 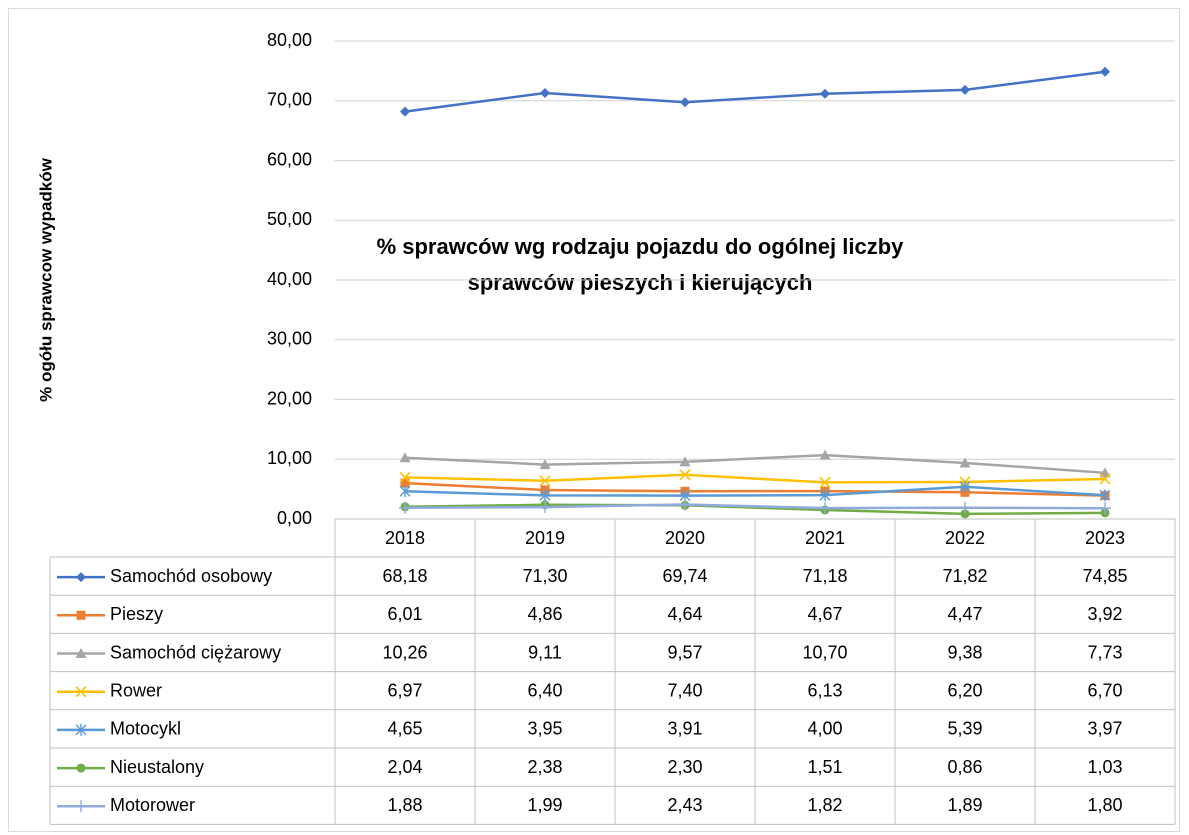 What do you see at coordinates (289, 40) in the screenshot?
I see `y-tick-label: 80,00` at bounding box center [289, 40].